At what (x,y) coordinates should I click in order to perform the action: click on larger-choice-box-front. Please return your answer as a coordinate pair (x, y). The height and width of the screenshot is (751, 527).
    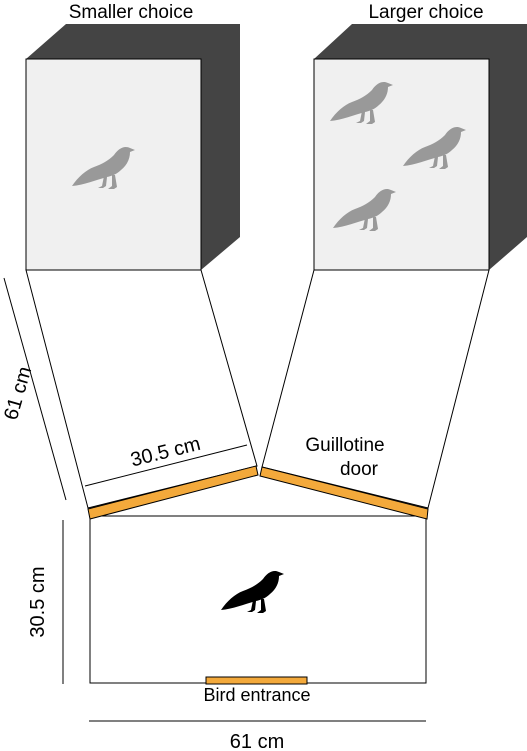
    Looking at the image, I should click on (401, 164).